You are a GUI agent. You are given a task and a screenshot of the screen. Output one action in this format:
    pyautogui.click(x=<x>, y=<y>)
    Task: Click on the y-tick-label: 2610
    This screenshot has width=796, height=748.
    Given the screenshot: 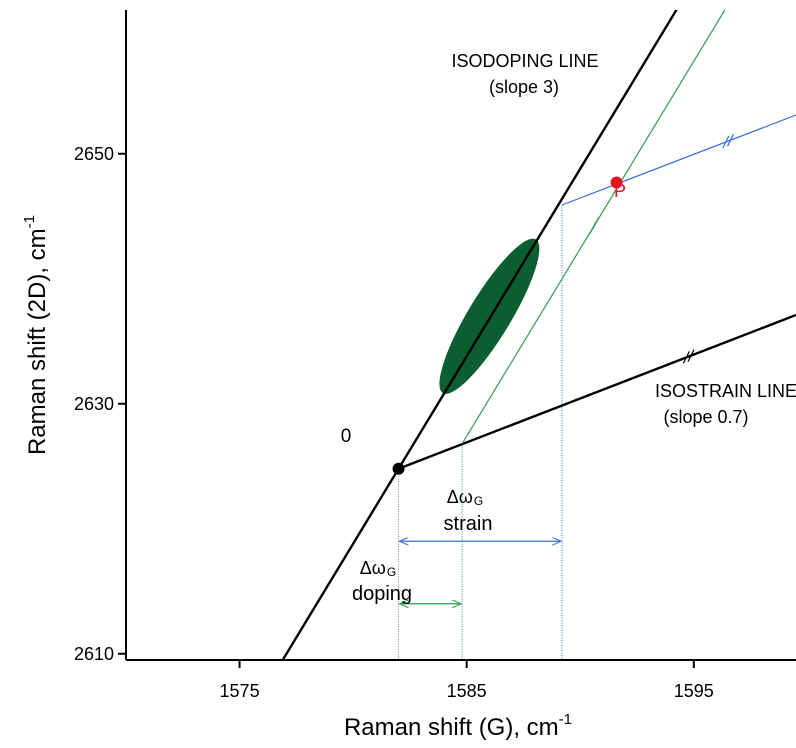 What is the action you would take?
    pyautogui.click(x=94, y=654)
    